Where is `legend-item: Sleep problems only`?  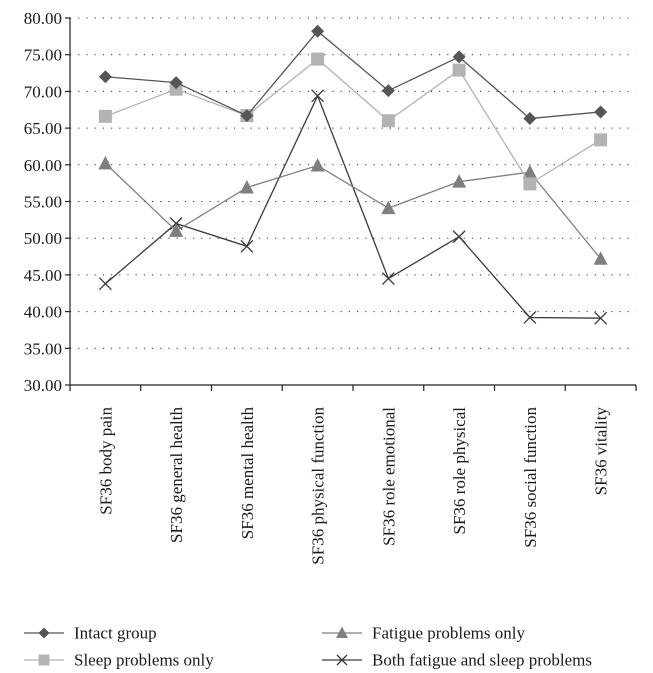 legend-item: Sleep problems only is located at coordinates (119, 660).